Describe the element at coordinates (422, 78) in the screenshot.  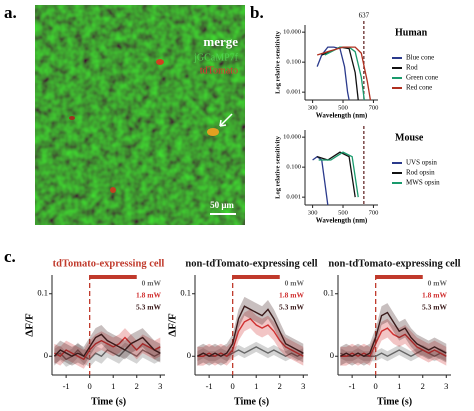
I see `legend-label: Green cone` at that location.